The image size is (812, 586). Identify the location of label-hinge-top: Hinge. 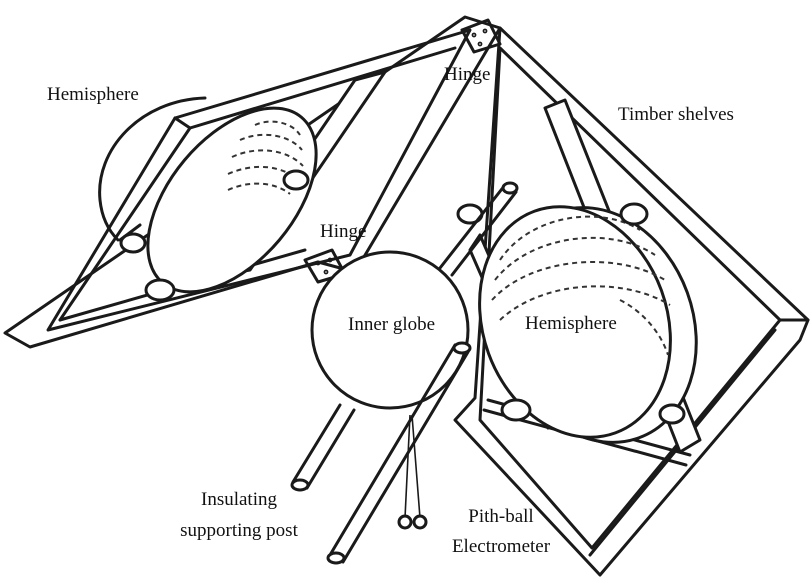
(467, 74).